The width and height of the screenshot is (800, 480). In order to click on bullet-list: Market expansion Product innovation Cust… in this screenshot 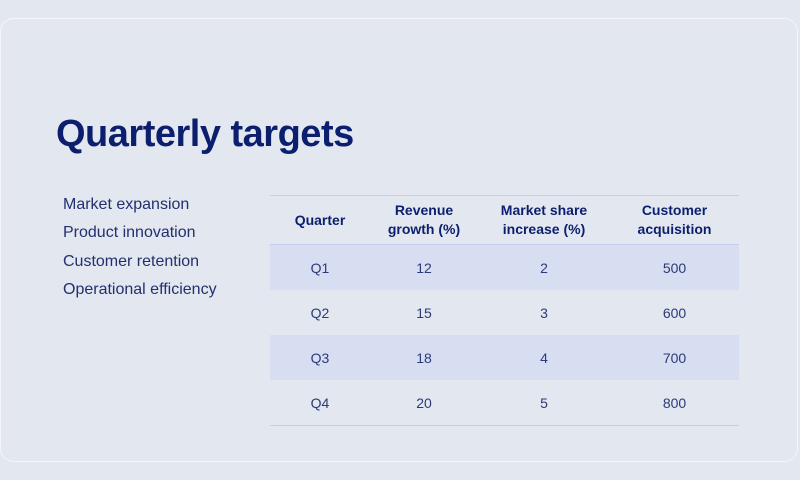, I will do `click(140, 247)`.